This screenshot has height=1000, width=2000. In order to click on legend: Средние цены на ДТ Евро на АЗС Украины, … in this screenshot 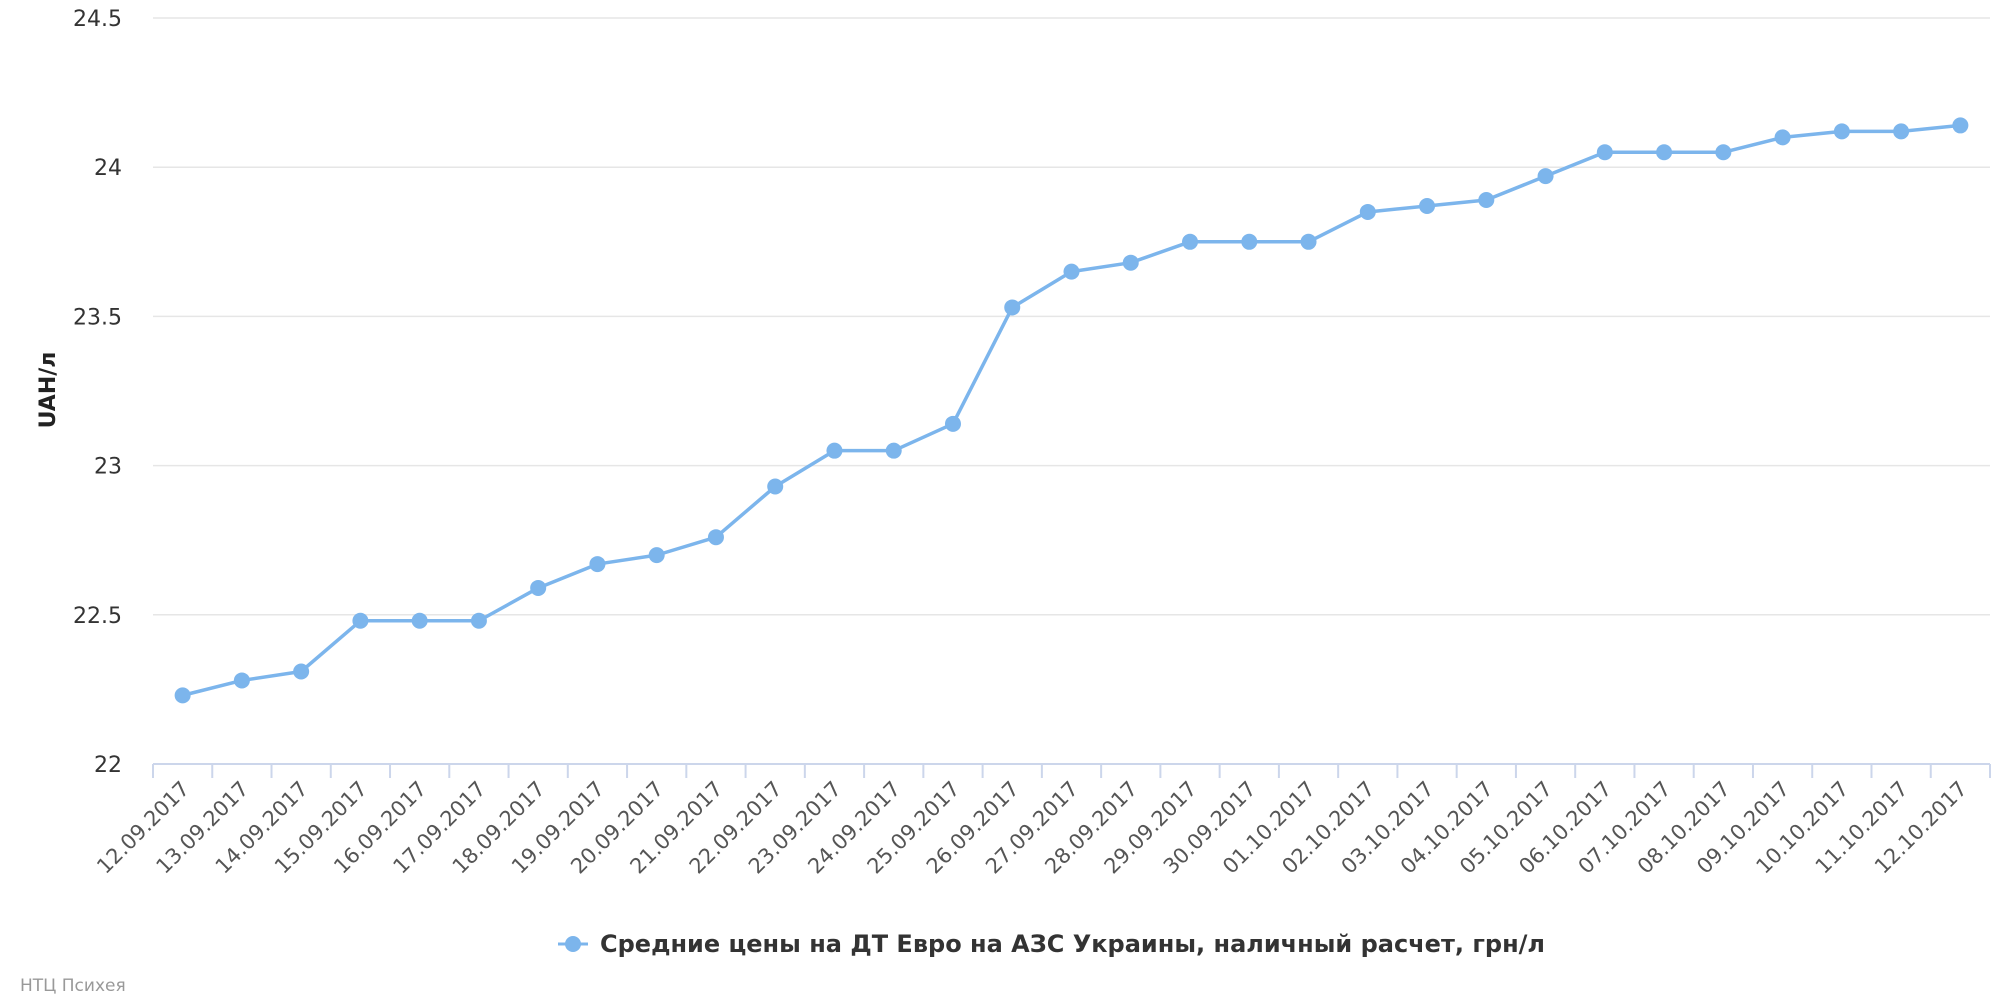, I will do `click(1051, 944)`.